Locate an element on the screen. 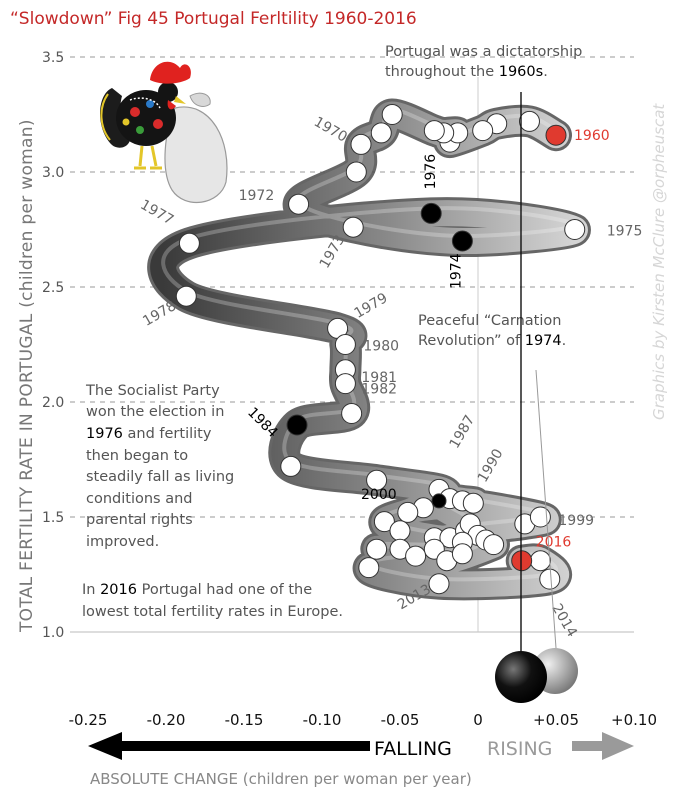 This screenshot has width=681, height=794. annotation-line: Portugal was a dictatorship is located at coordinates (483, 52).